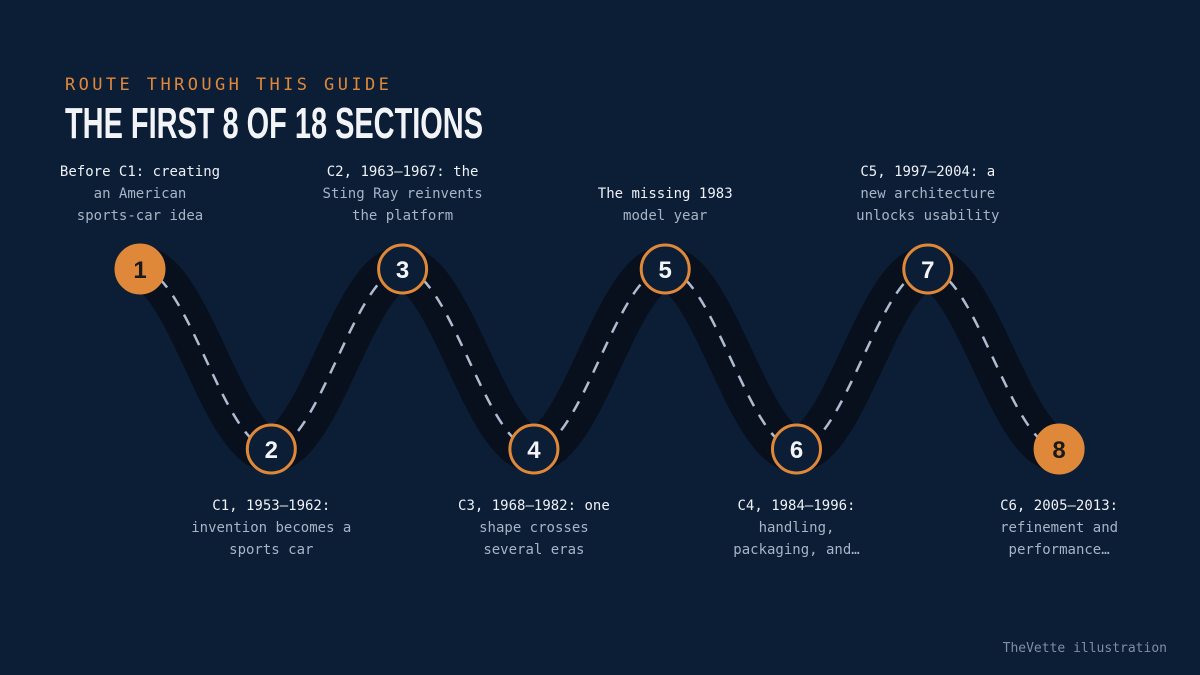  I want to click on node-number: 8, so click(1058, 450).